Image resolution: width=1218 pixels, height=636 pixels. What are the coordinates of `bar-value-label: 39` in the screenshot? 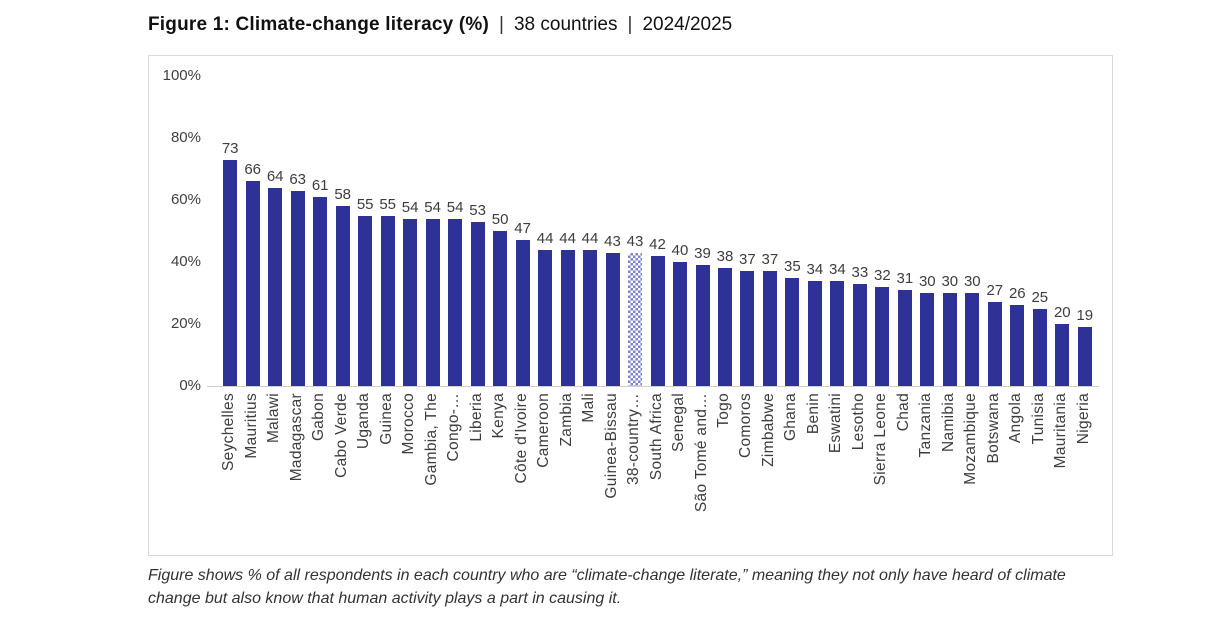 It's located at (702, 254).